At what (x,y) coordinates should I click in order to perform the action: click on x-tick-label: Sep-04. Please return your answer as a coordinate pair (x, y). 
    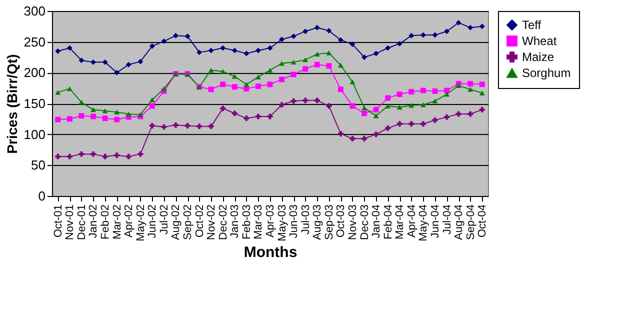
    Looking at the image, I should click on (470, 222).